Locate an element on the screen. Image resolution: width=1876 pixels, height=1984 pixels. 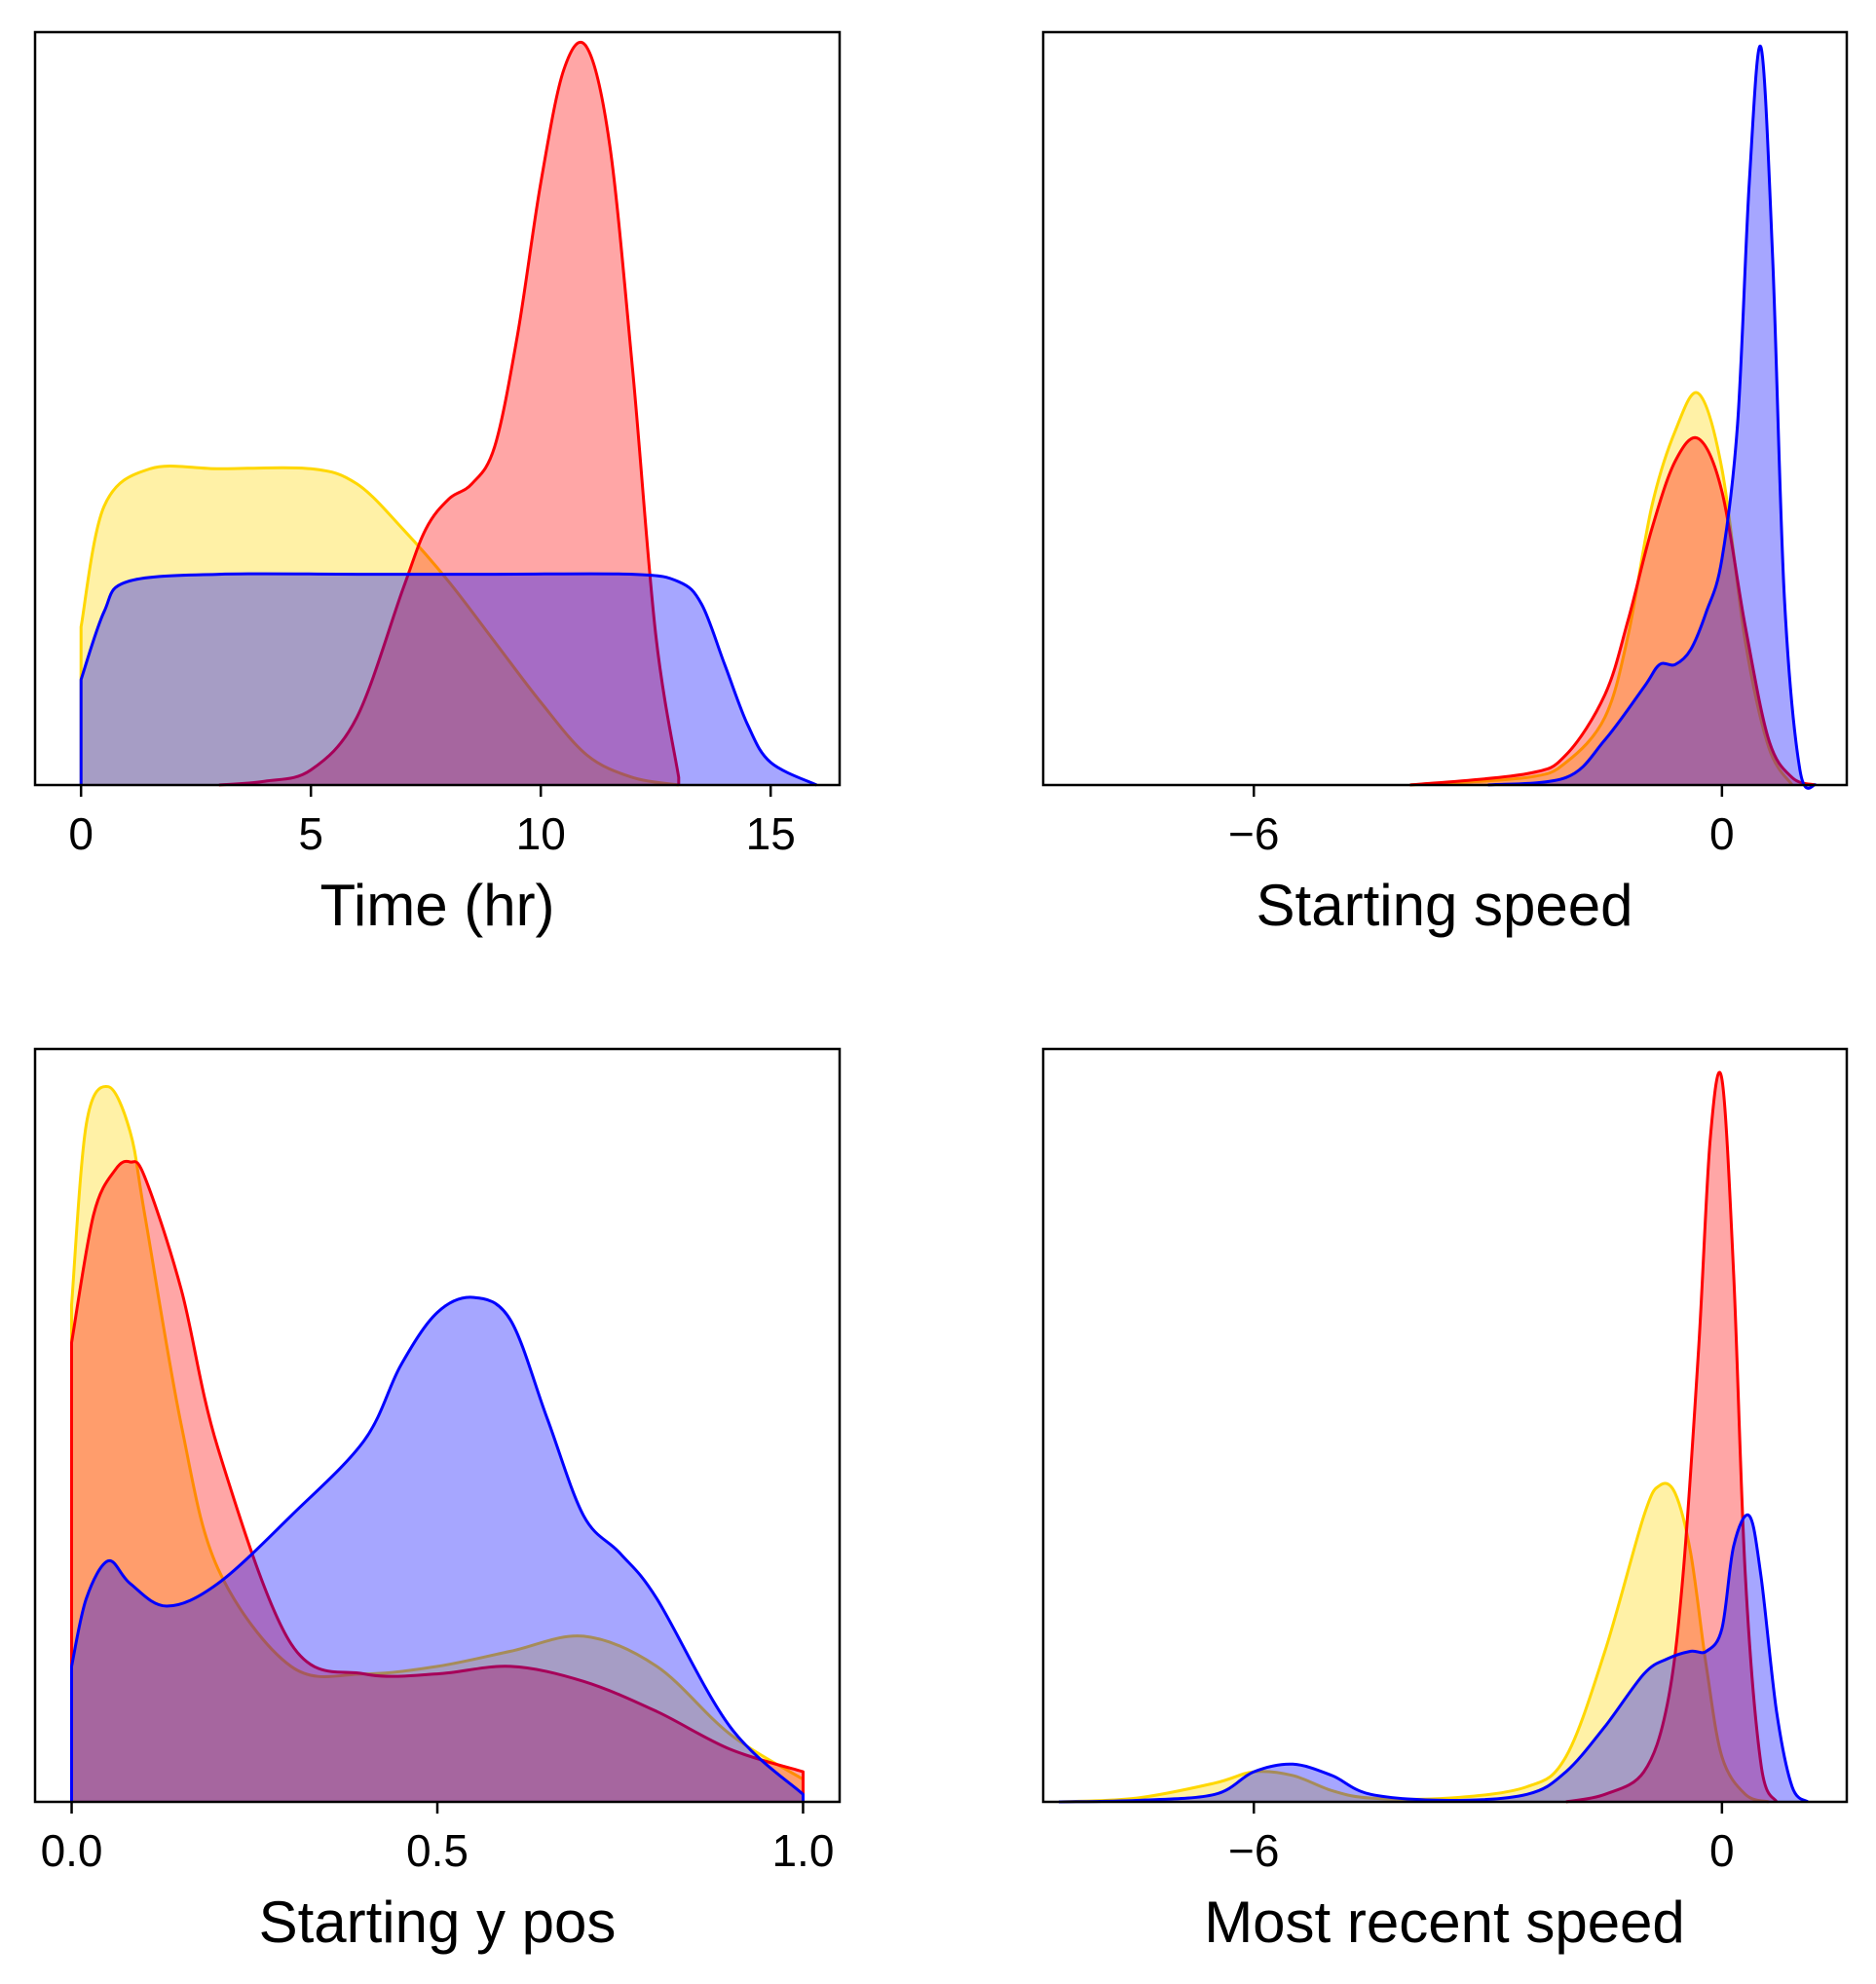
x-axis-label: Most recent speed is located at coordinates (1445, 1922).